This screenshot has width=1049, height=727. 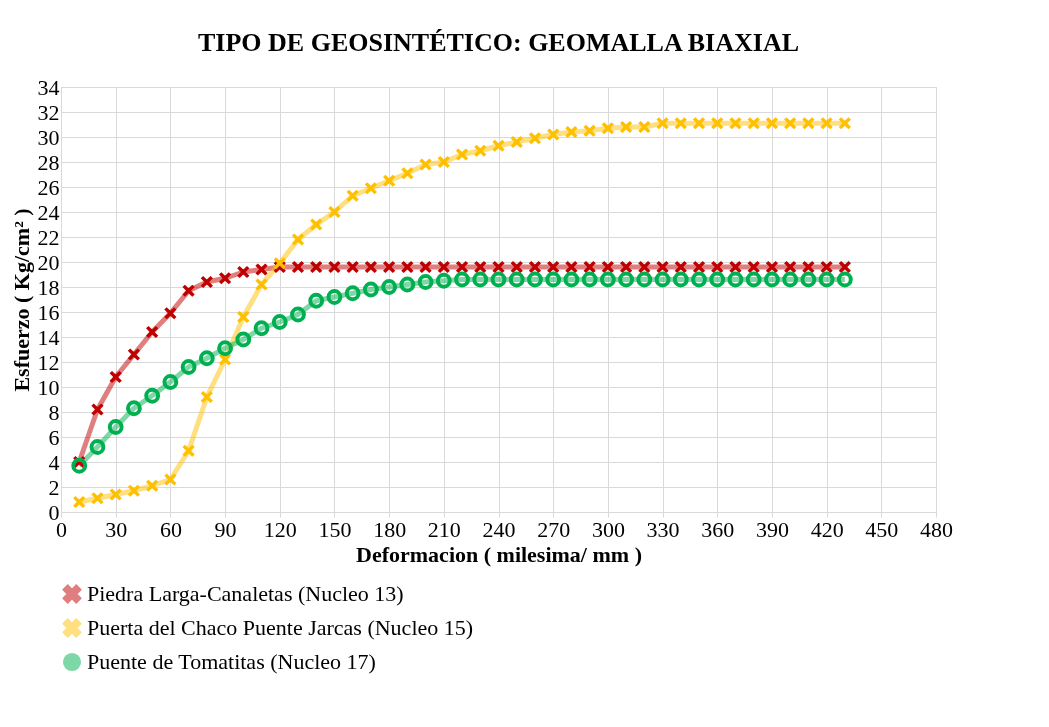 I want to click on x-tick-label: 210, so click(x=444, y=529).